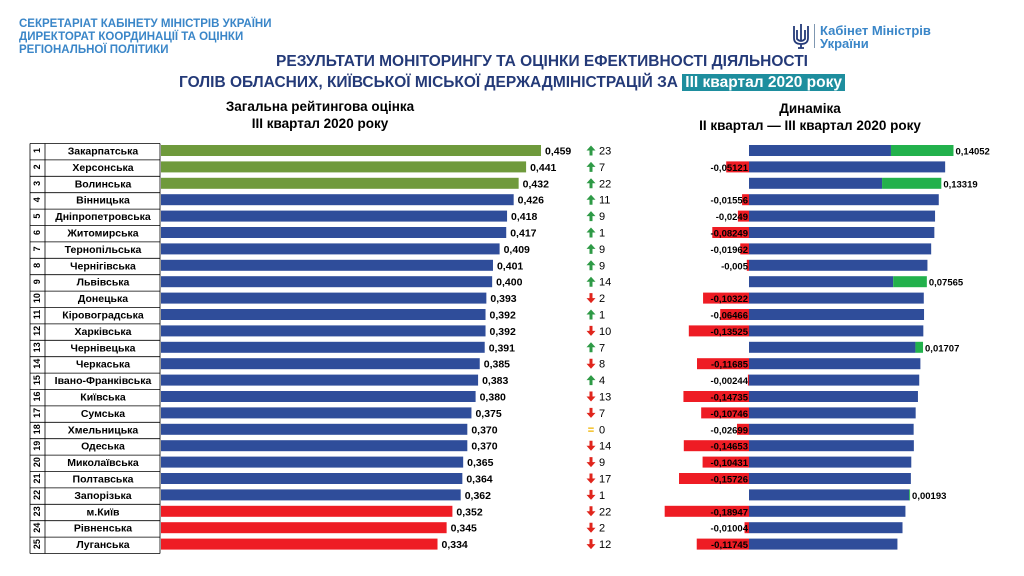 The width and height of the screenshot is (1024, 576). I want to click on logo-separator, so click(814, 36).